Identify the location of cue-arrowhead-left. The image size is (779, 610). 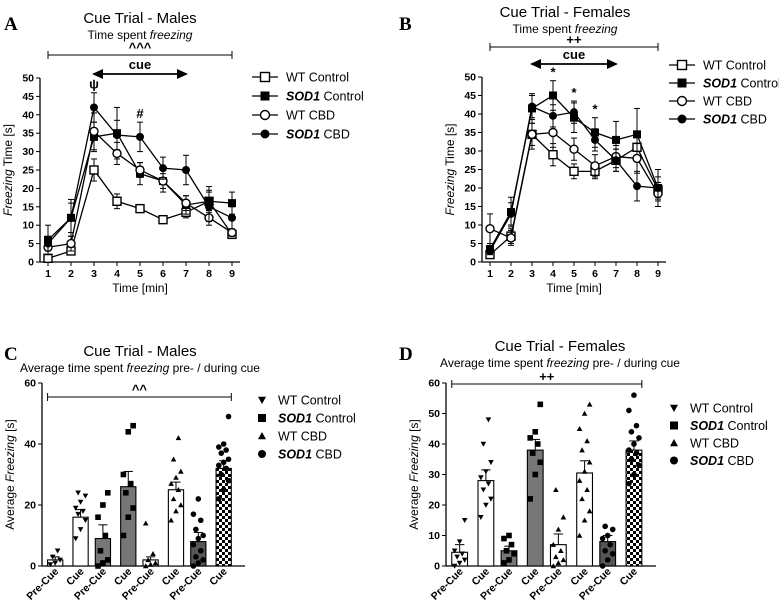
(97, 74).